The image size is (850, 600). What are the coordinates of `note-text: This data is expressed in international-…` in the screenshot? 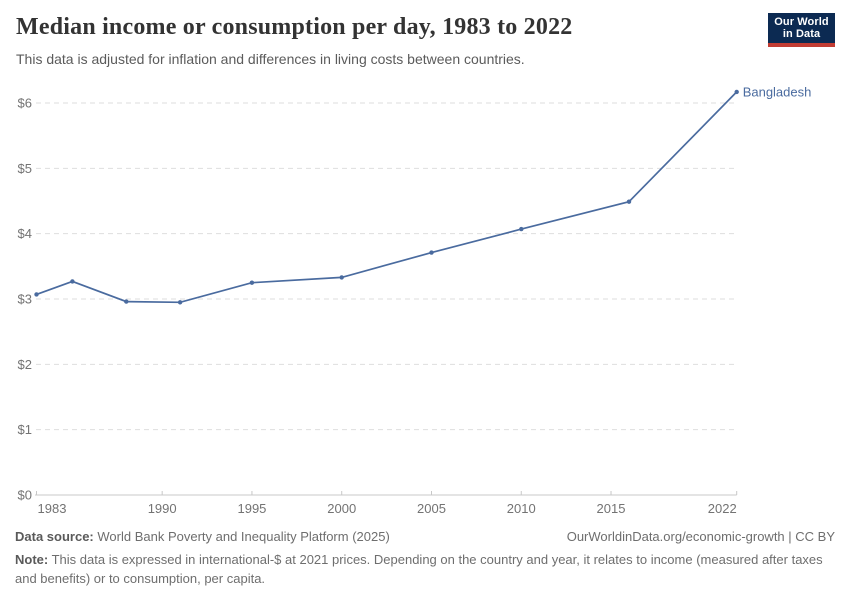 It's located at (419, 569).